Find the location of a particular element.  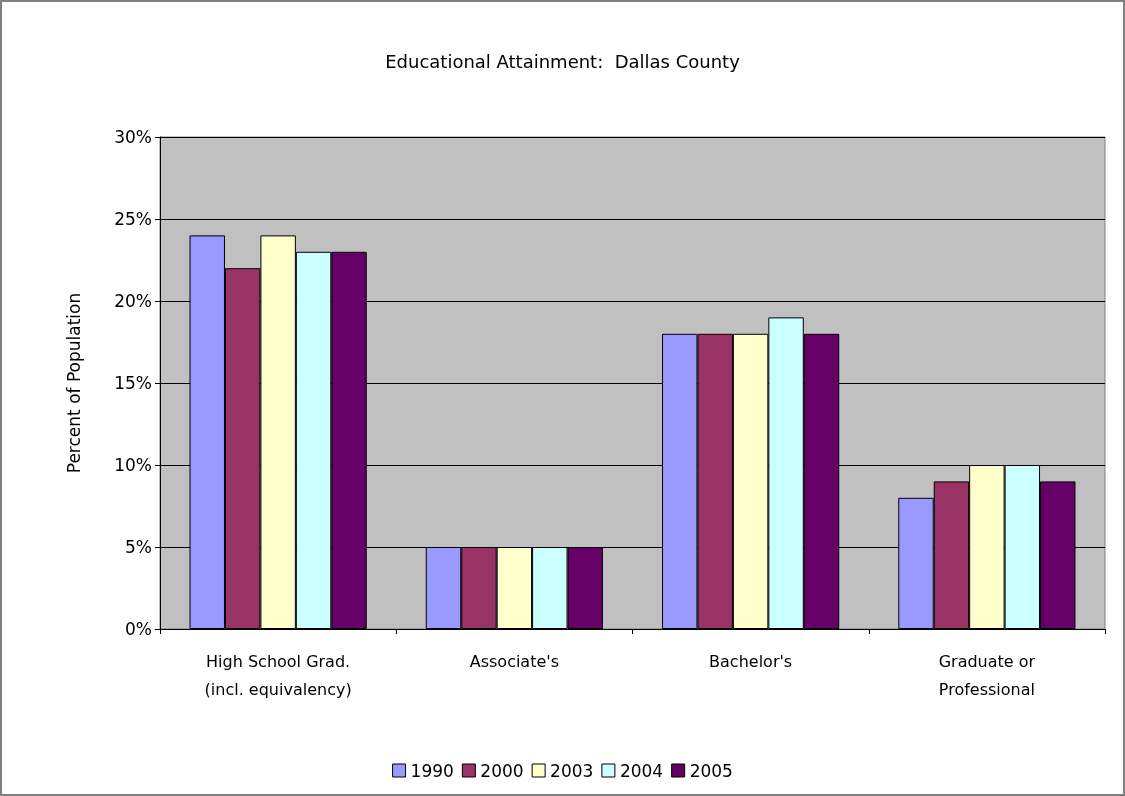

x-tick-label: Bachelor's is located at coordinates (751, 661).